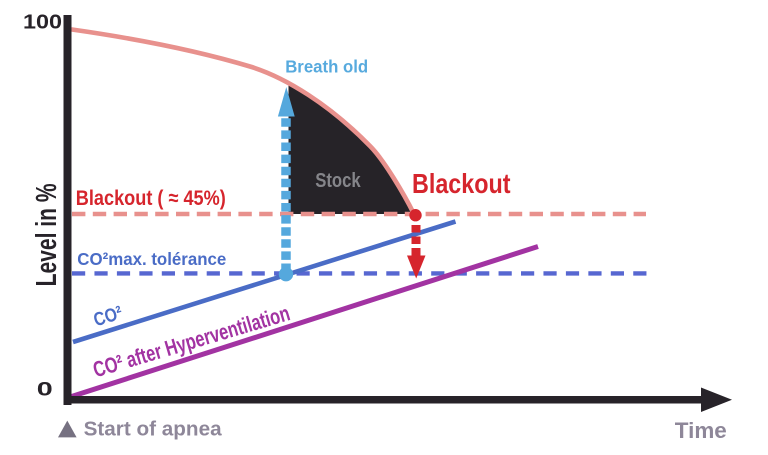  I want to click on svg-text: 0, so click(45, 390).